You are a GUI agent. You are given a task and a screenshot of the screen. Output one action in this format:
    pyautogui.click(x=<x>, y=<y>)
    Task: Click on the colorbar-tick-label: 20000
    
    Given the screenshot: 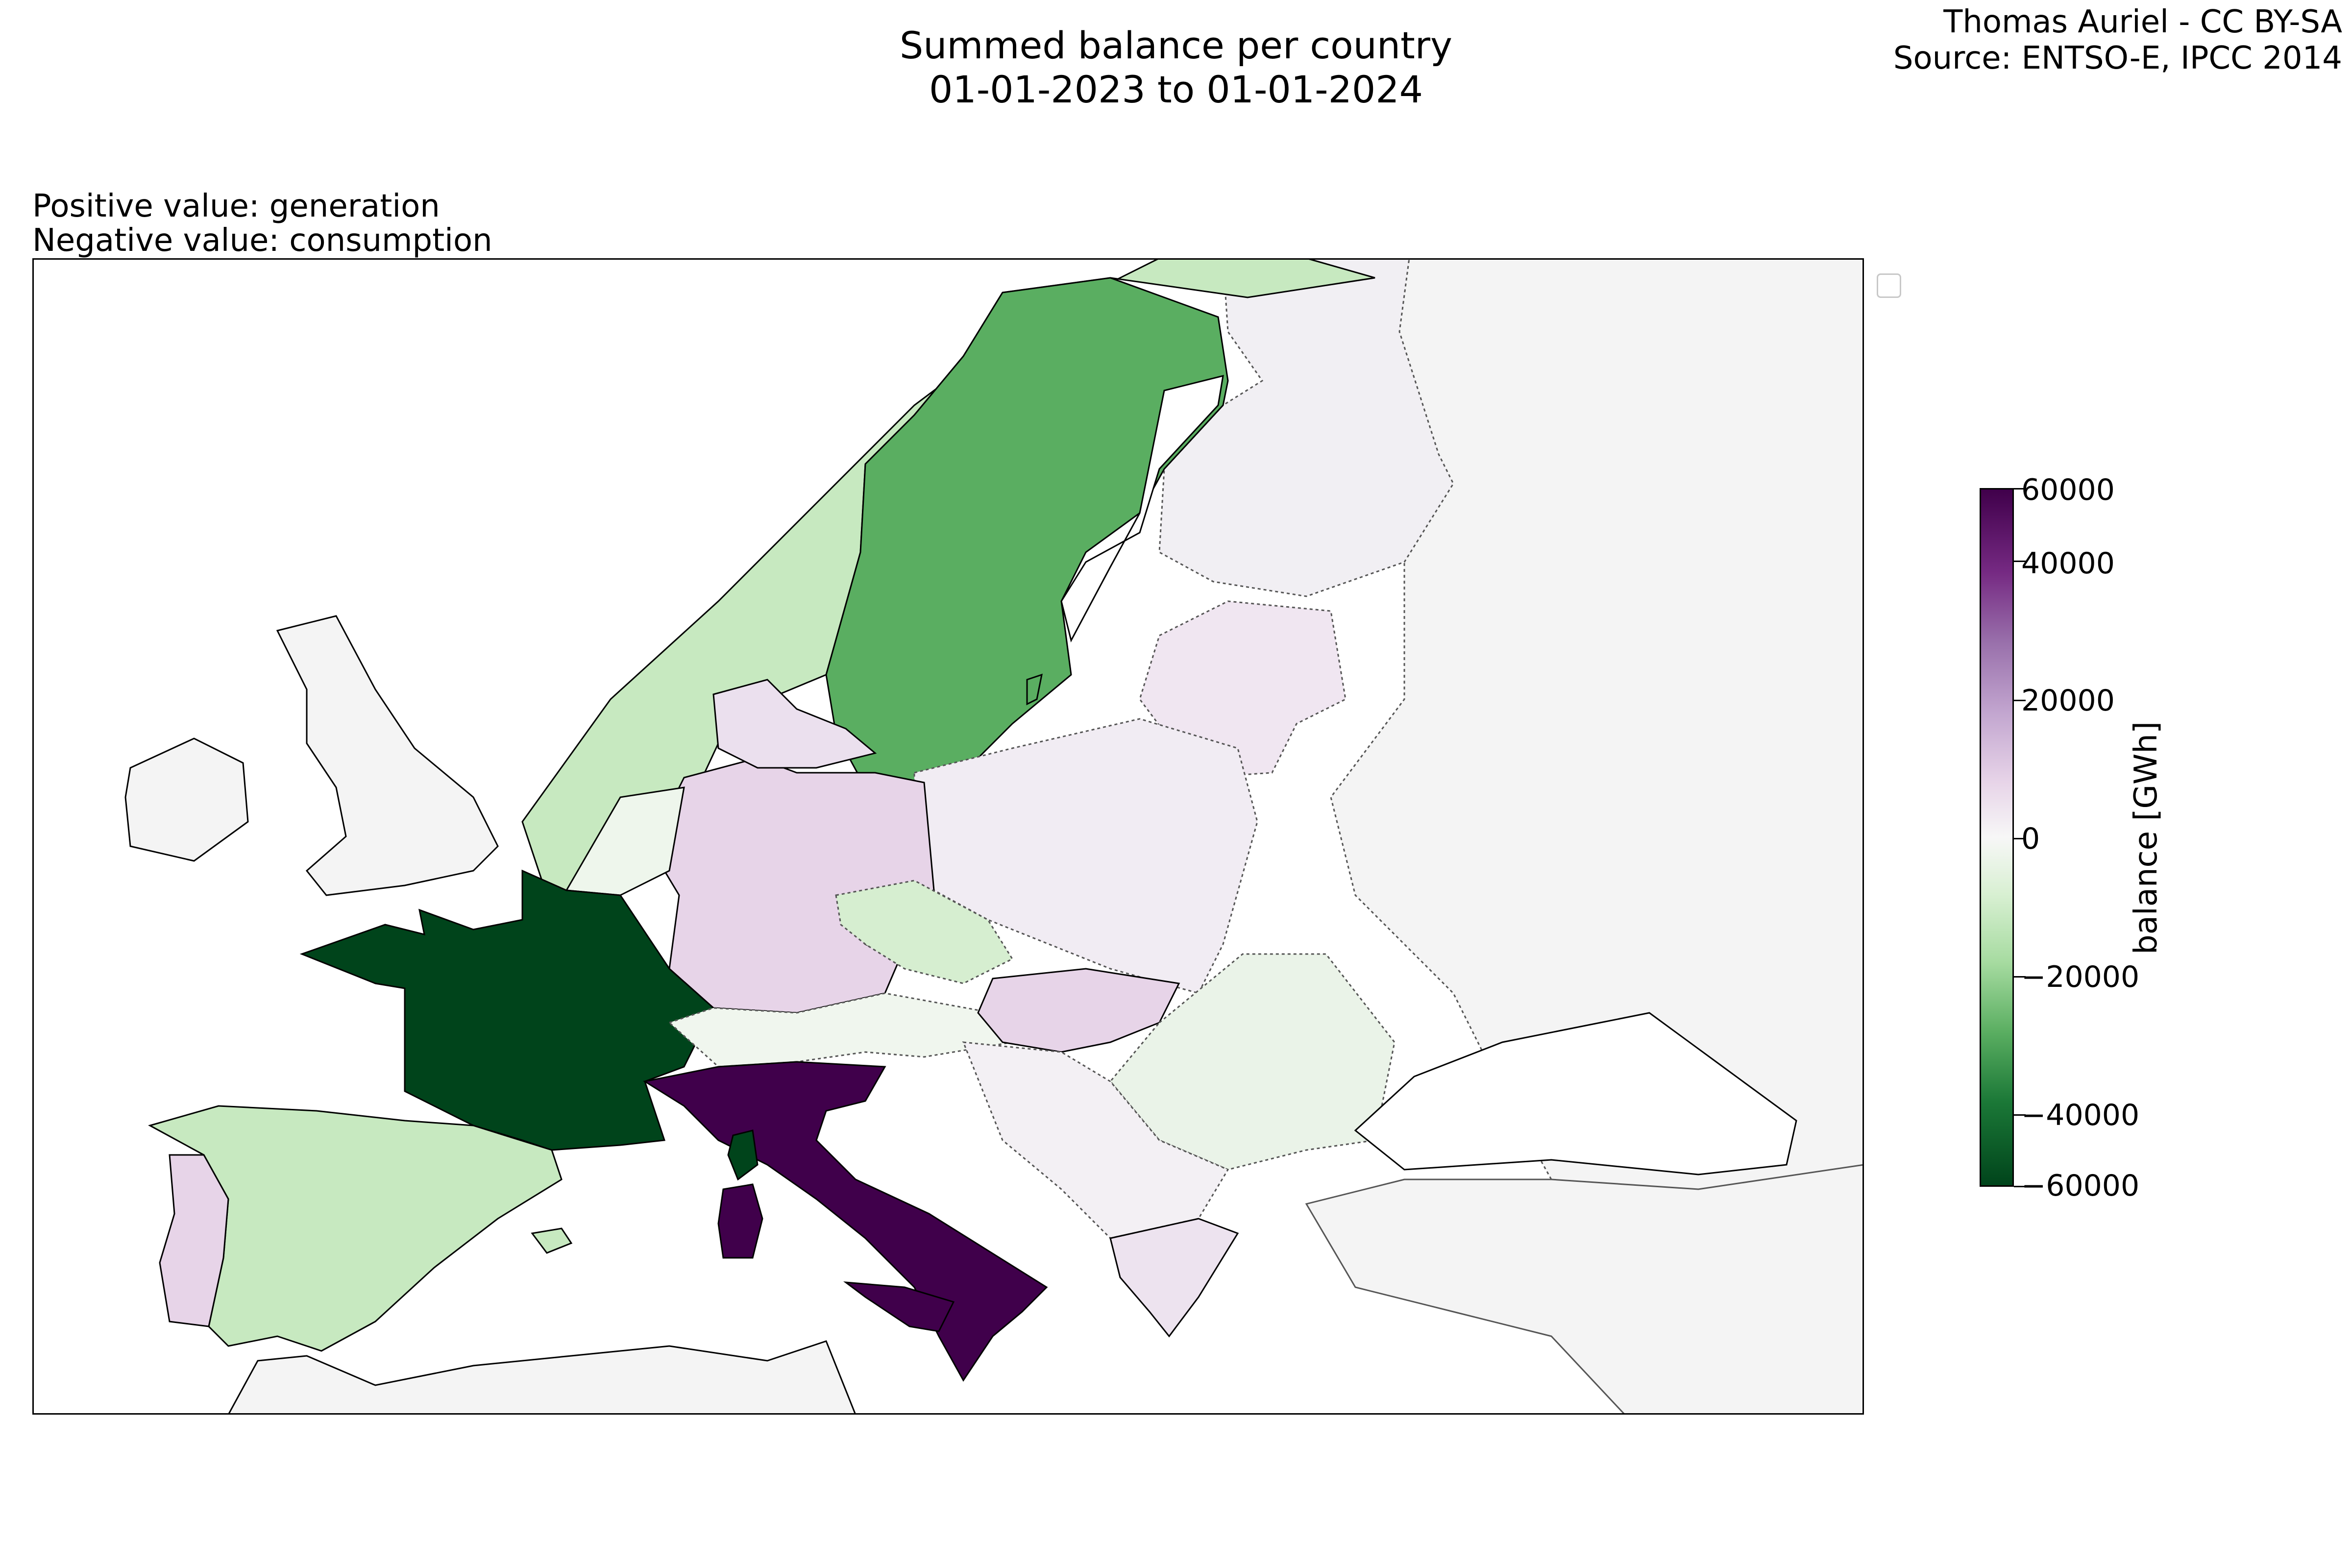 What is the action you would take?
    pyautogui.click(x=2068, y=701)
    